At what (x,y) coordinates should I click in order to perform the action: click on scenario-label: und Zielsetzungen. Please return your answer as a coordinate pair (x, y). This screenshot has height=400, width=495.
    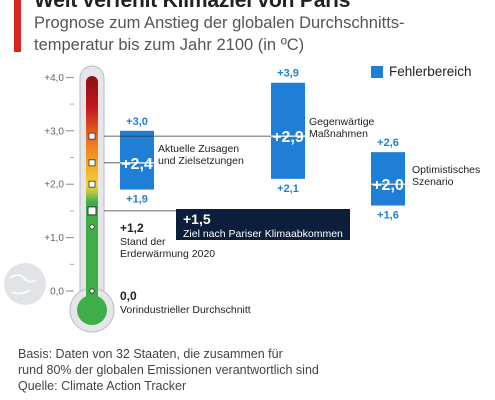
    Looking at the image, I should click on (201, 161).